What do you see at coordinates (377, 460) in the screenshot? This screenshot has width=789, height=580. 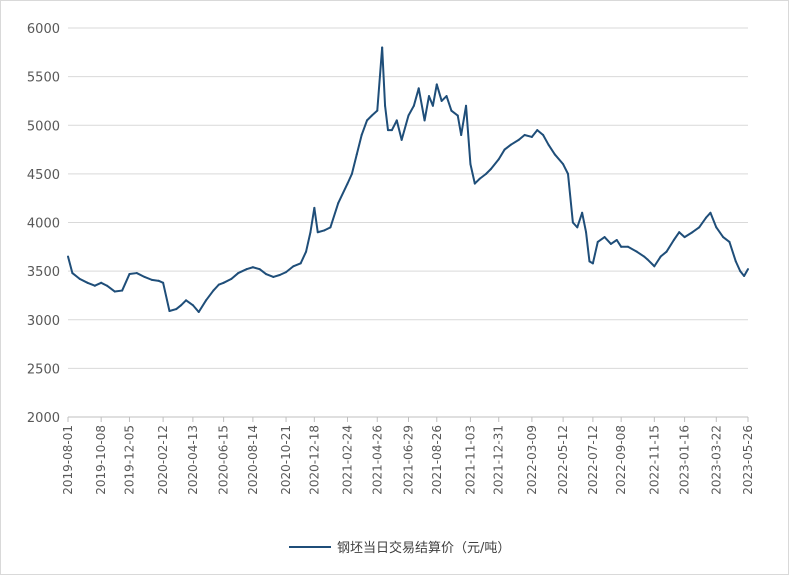 I see `x-tick-label: 2021-04-26` at bounding box center [377, 460].